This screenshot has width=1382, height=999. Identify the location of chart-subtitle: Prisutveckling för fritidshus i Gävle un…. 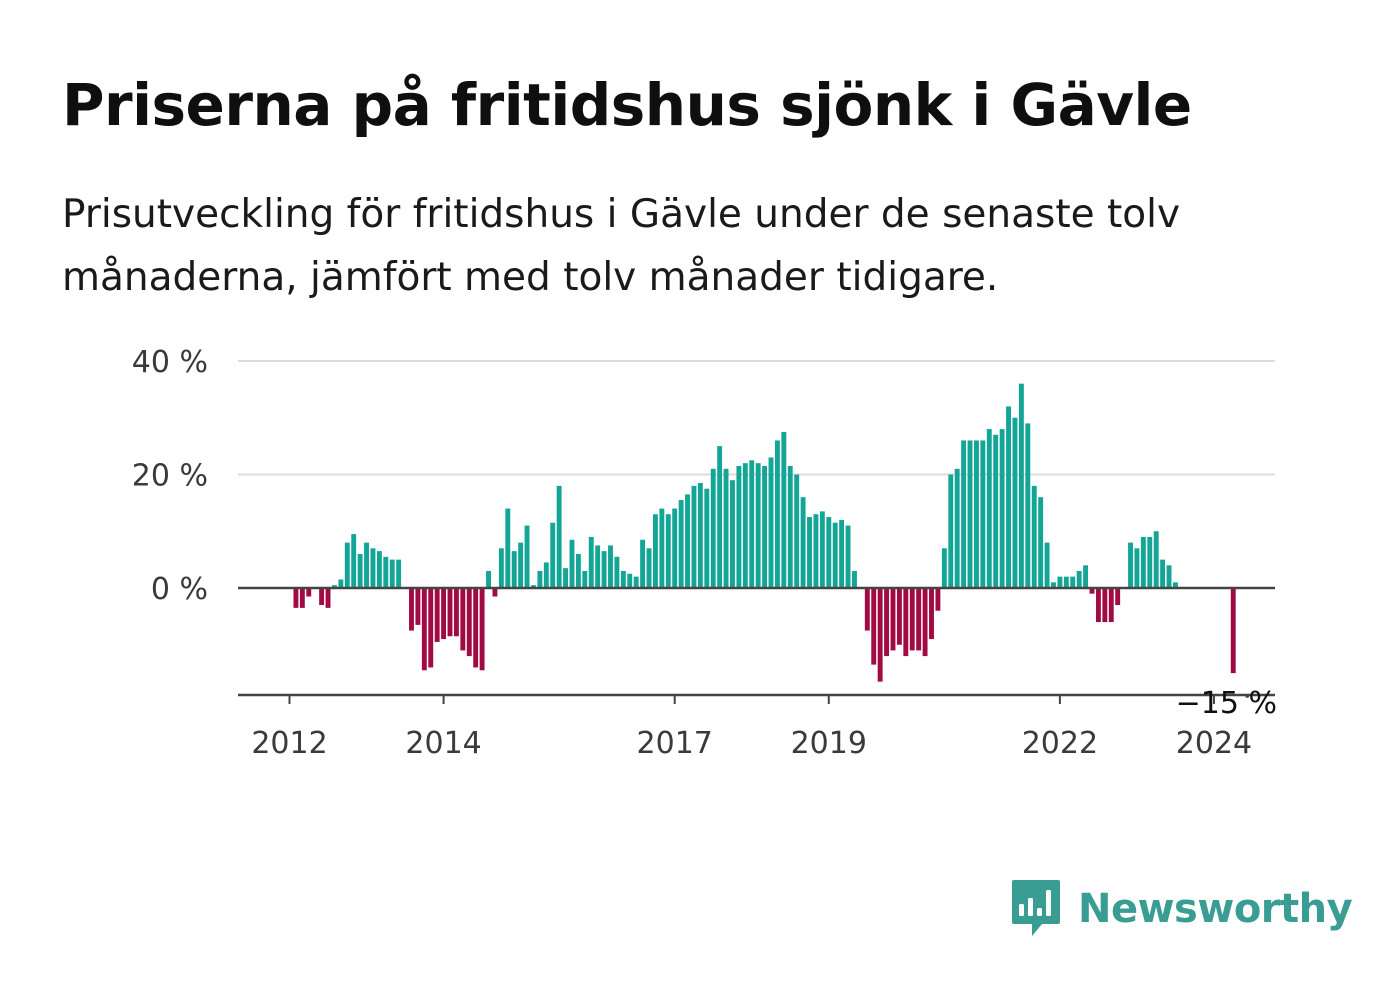
(621, 246).